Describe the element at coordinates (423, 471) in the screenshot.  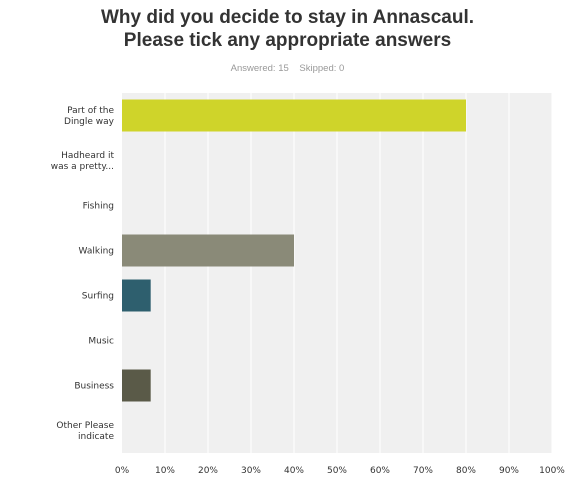
I see `x-tick-label: 70%` at that location.